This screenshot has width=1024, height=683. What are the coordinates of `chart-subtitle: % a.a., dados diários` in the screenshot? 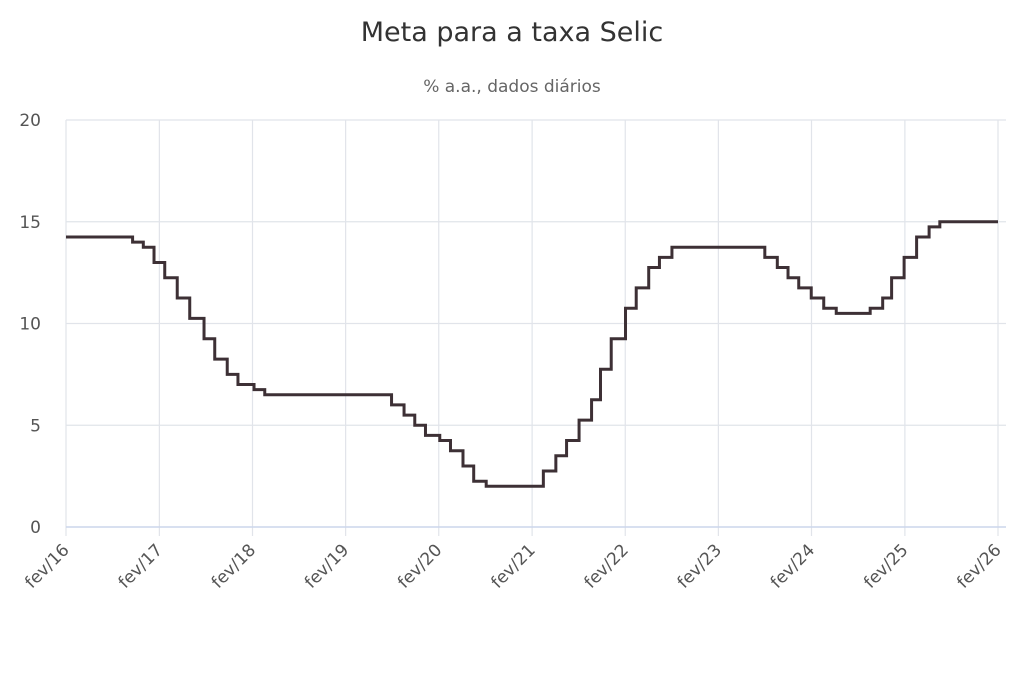 It's located at (512, 87).